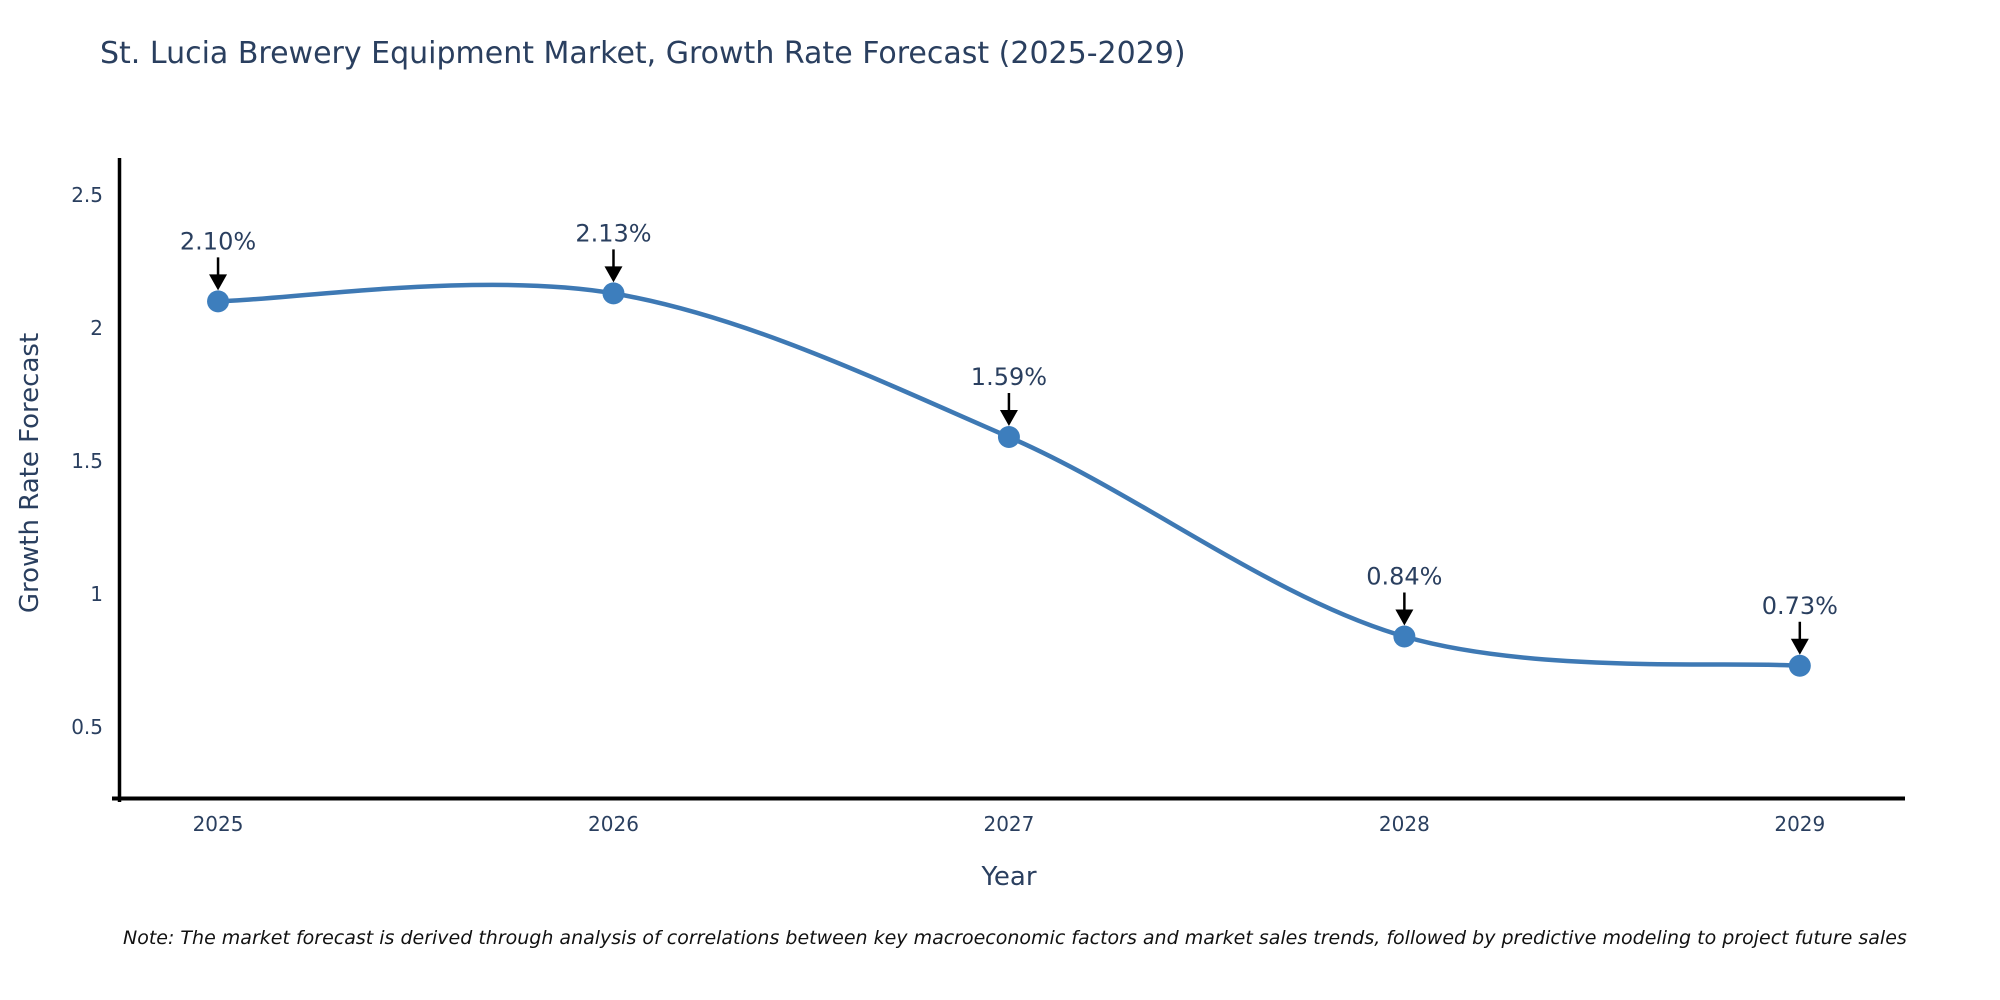 The height and width of the screenshot is (1000, 2000). What do you see at coordinates (1800, 606) in the screenshot?
I see `data-point-label: 0.73%` at bounding box center [1800, 606].